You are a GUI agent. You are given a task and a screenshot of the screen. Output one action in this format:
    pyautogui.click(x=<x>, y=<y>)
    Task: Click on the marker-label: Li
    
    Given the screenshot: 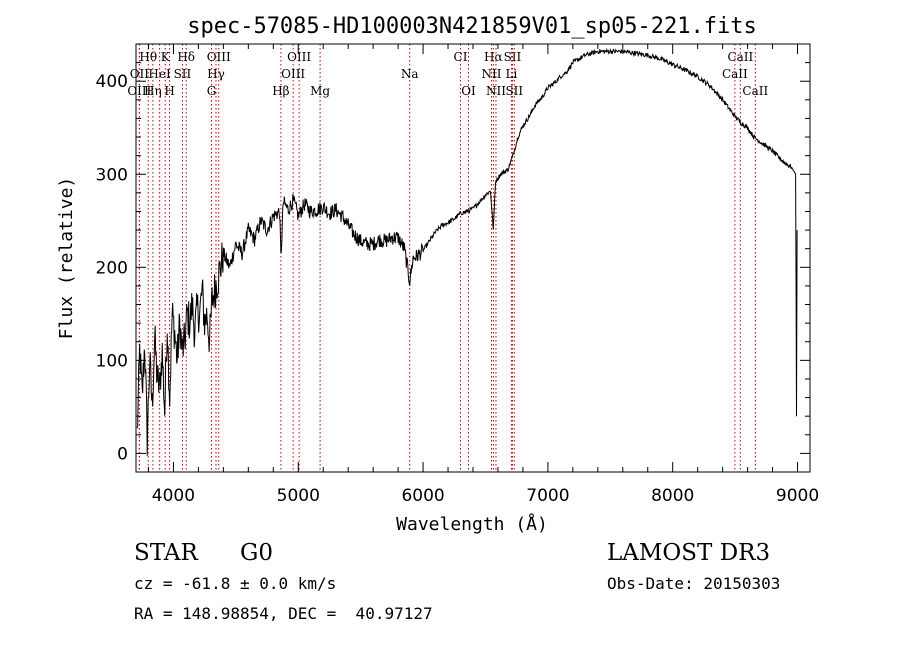 What is the action you would take?
    pyautogui.click(x=512, y=74)
    